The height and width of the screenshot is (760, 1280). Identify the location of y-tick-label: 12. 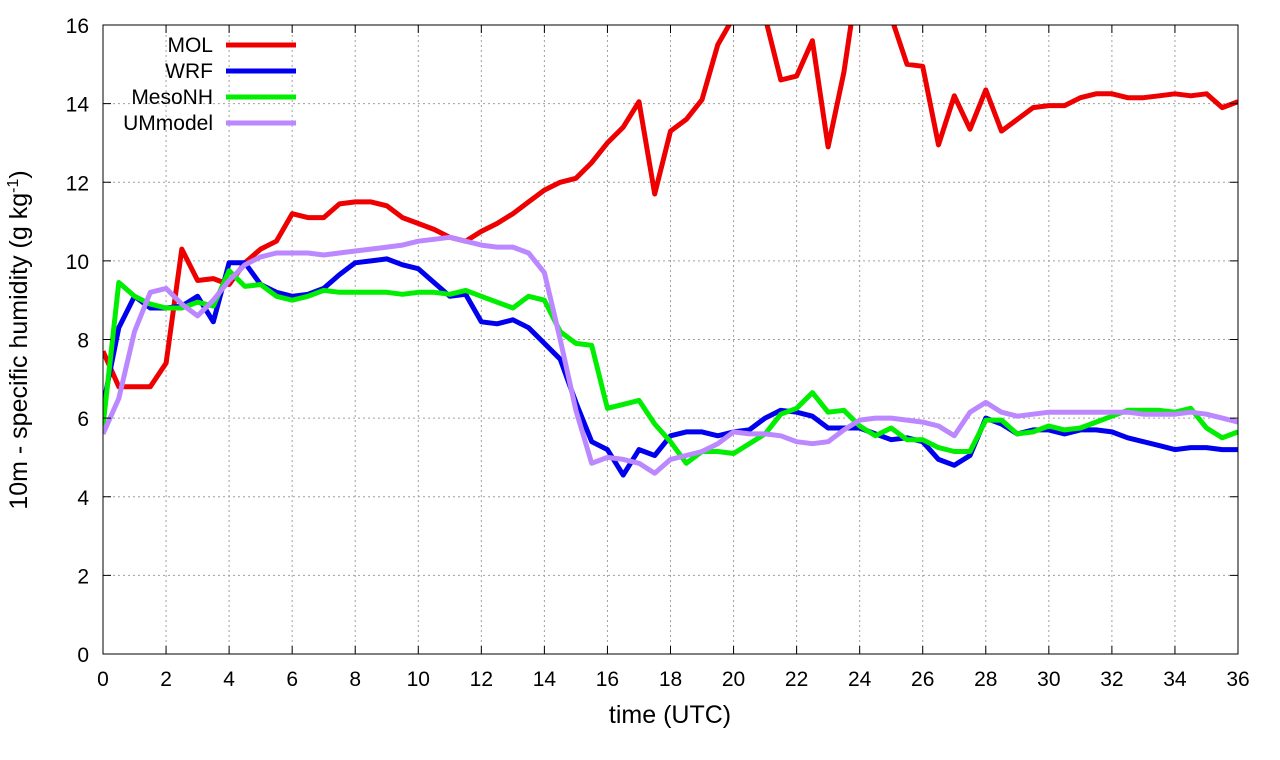
(77, 183).